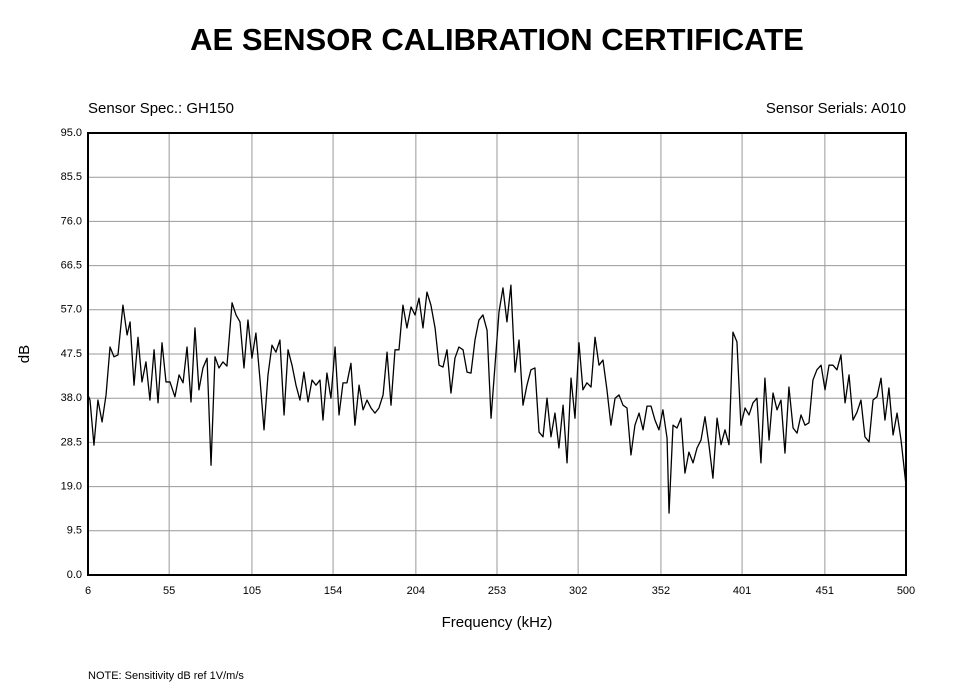 This screenshot has height=691, width=960. I want to click on y-tick-label: 38.0, so click(71, 398).